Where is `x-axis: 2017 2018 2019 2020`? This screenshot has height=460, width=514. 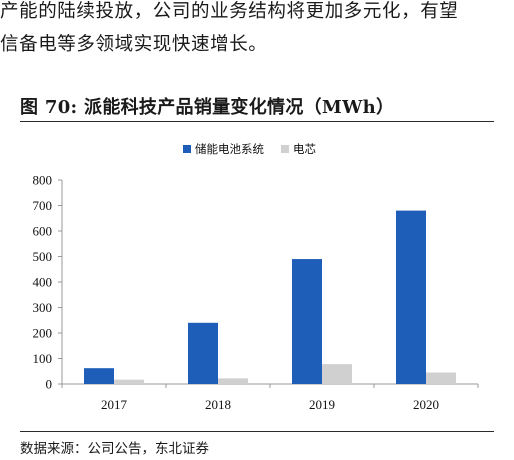 x-axis: 2017 2018 2019 2020 is located at coordinates (270, 397).